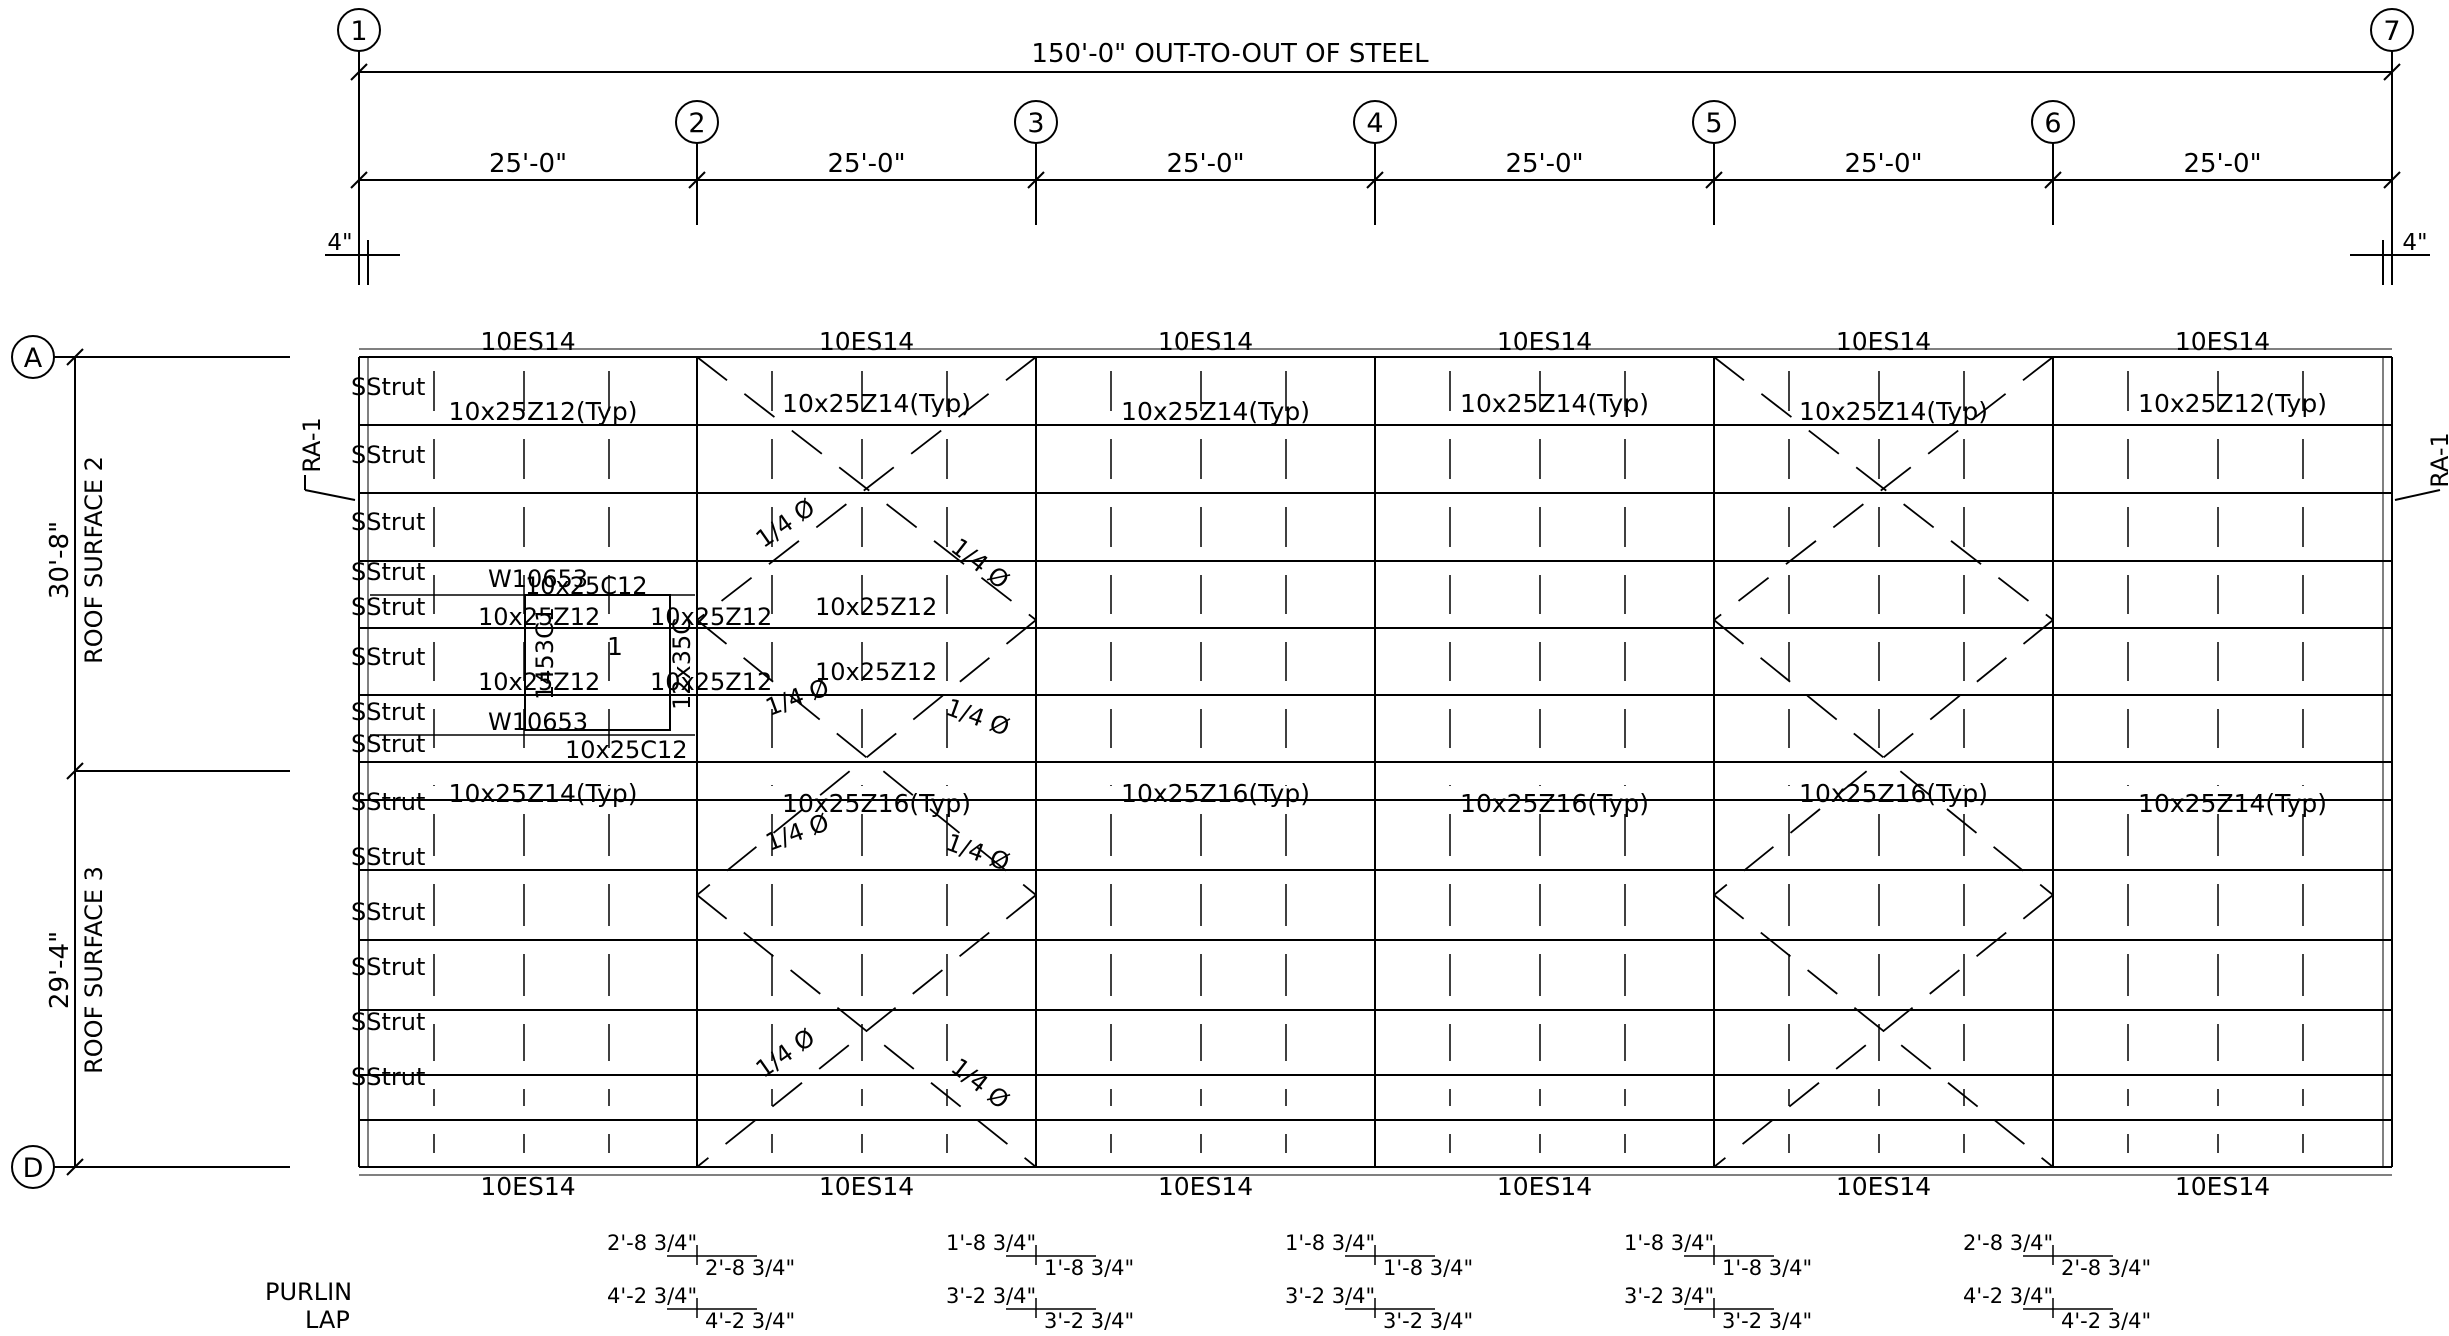  Describe the element at coordinates (876, 672) in the screenshot. I see `bay2-purlin-b: 10x25Z12` at that location.